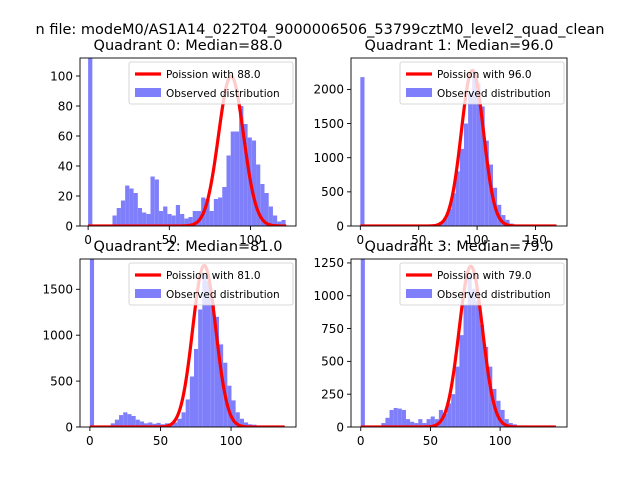 Image resolution: width=640 pixels, height=480 pixels. I want to click on legend: Poission with 81.0 Observed distribution, so click(211, 284).